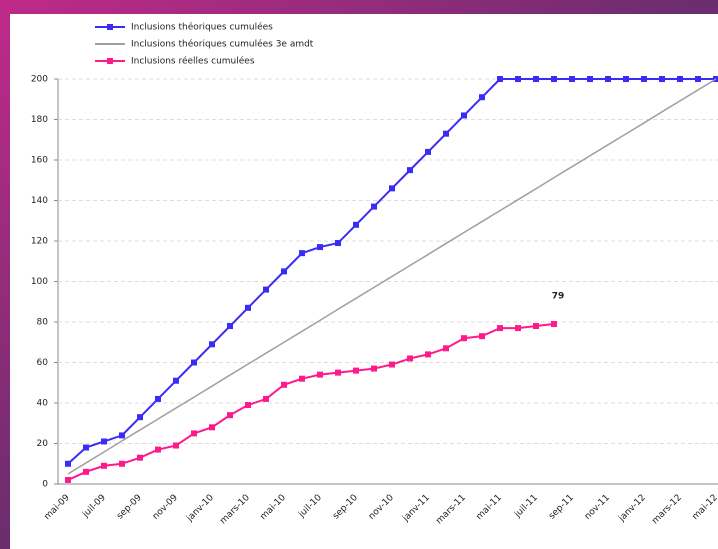 The width and height of the screenshot is (718, 549). What do you see at coordinates (202, 27) in the screenshot?
I see `legend-label: Inclusions théoriques cumulées` at bounding box center [202, 27].